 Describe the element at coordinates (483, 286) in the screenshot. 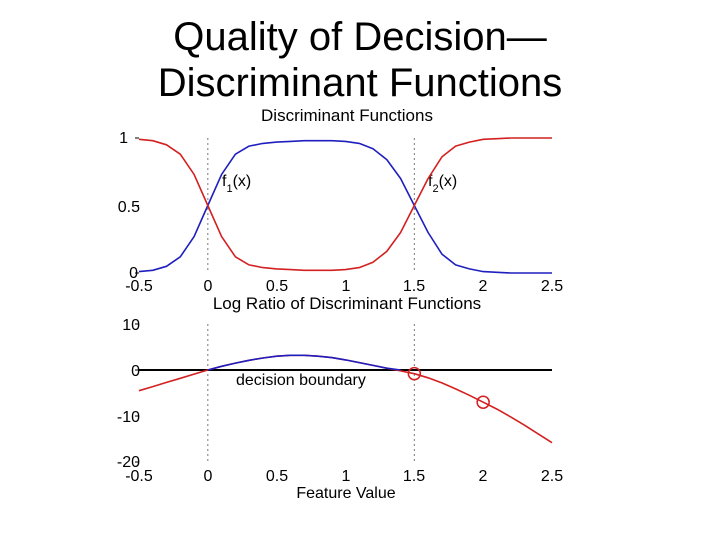

I see `top-xtick: 2` at that location.